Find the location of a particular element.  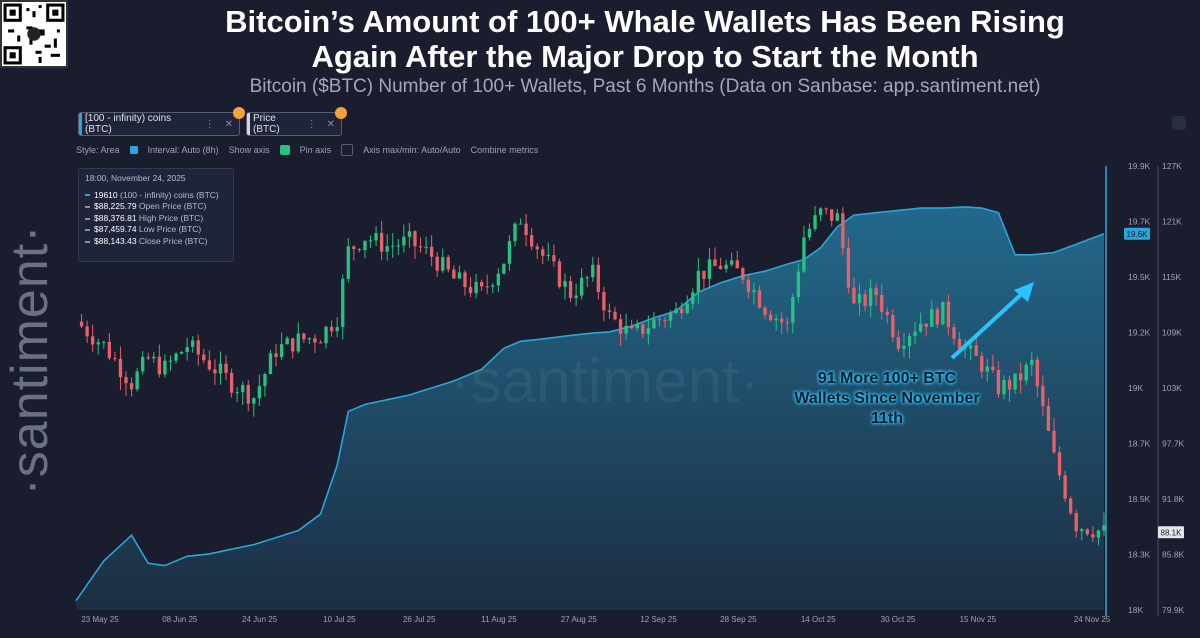

wallets-tick-label: 18K is located at coordinates (1135, 610).